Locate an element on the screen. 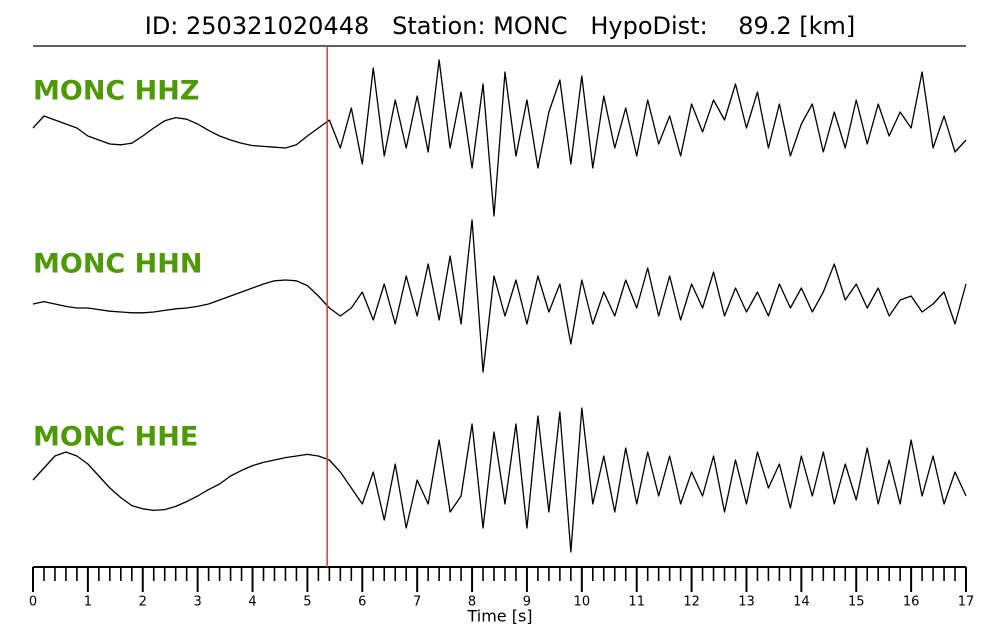 The image size is (1000, 640). trace-label: MONC HHN is located at coordinates (117, 264).